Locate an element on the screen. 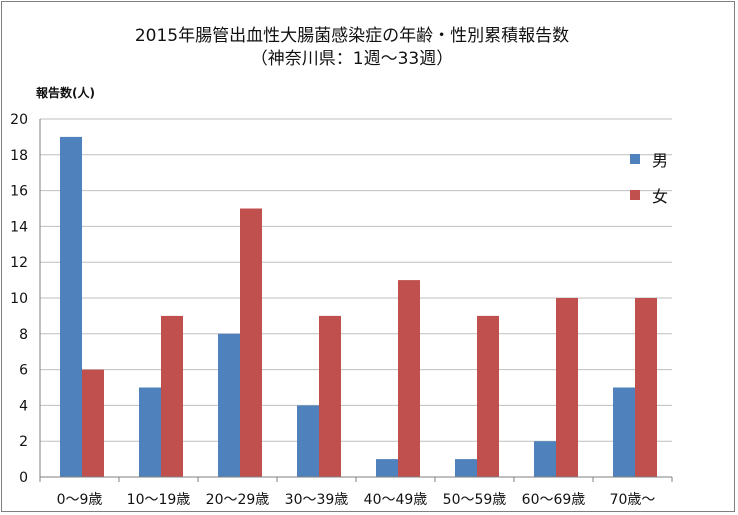  y-tick-label: 2 is located at coordinates (23, 442).